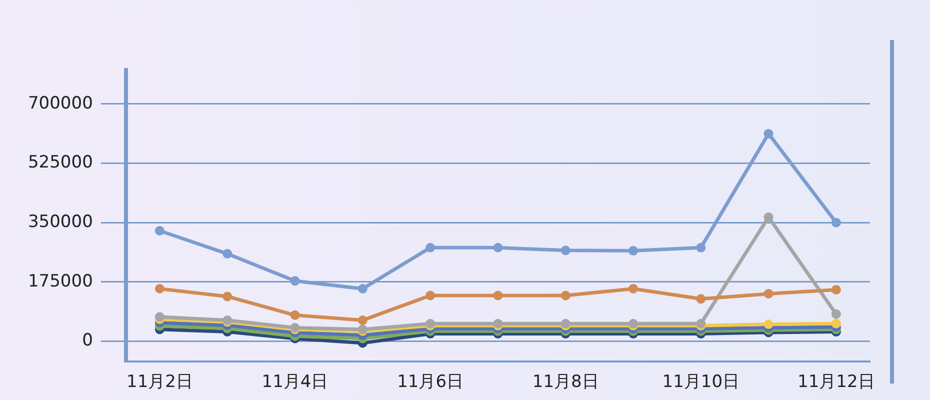 This screenshot has height=400, width=930. I want to click on x-tick-label: 11月4日, so click(295, 382).